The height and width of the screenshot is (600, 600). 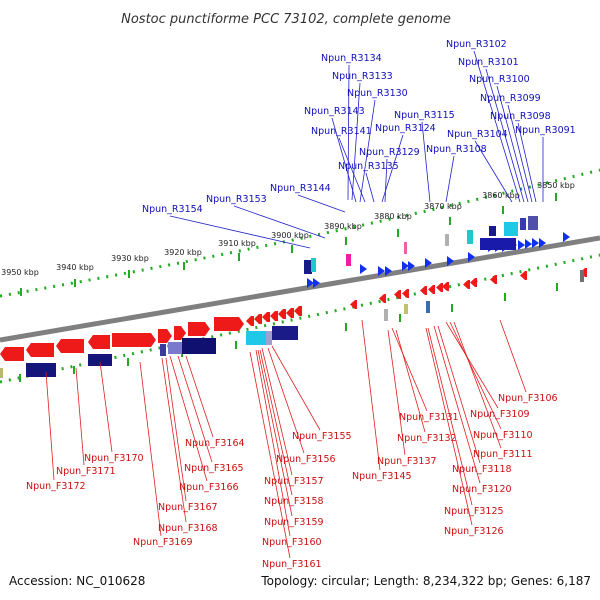 I want to click on gene-label-npun-f3157: Npun_F3157, so click(x=294, y=481).